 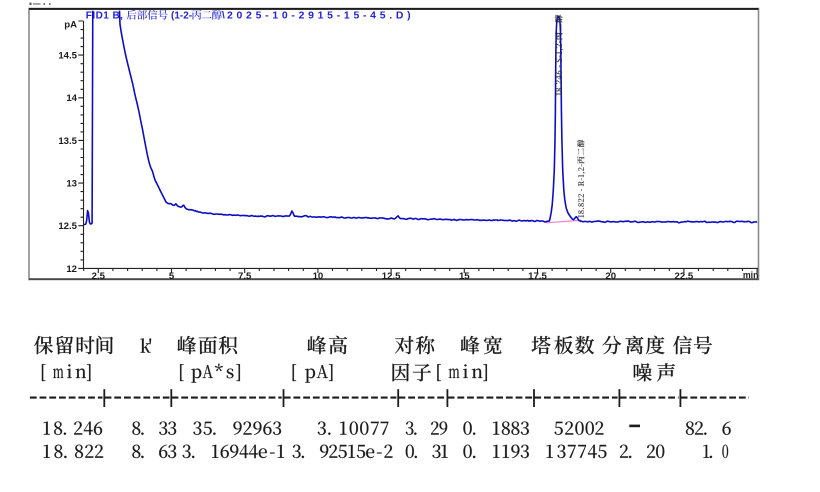 What do you see at coordinates (181, 16) in the screenshot?
I see `svg-text: (1-2-` at bounding box center [181, 16].